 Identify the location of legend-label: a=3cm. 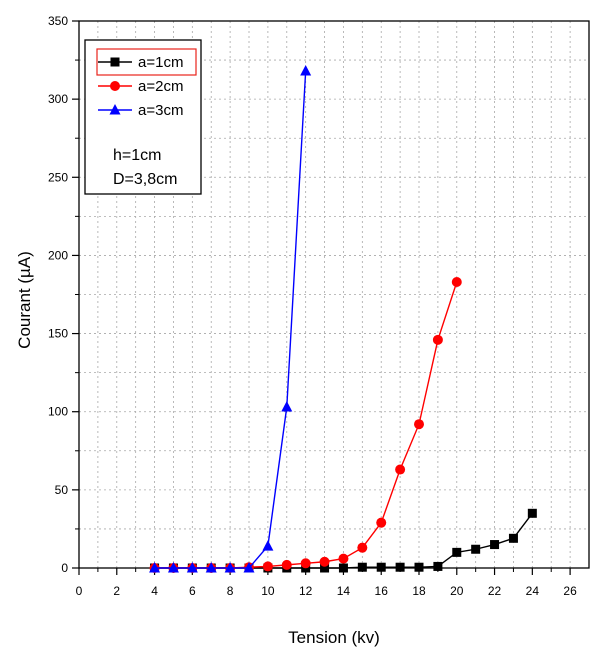
(160, 110).